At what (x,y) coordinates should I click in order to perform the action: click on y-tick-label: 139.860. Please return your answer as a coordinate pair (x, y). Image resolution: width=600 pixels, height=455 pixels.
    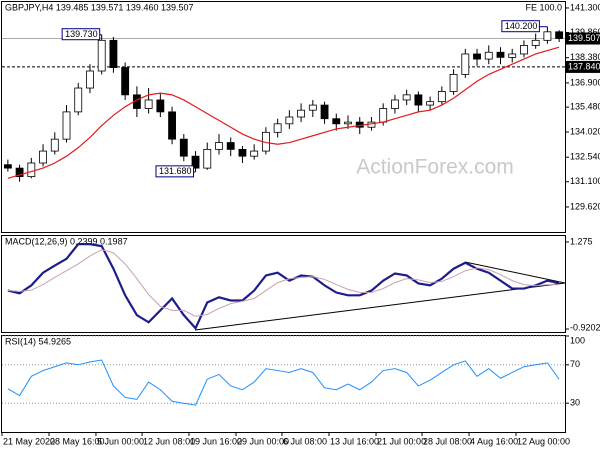
    Looking at the image, I should click on (585, 32).